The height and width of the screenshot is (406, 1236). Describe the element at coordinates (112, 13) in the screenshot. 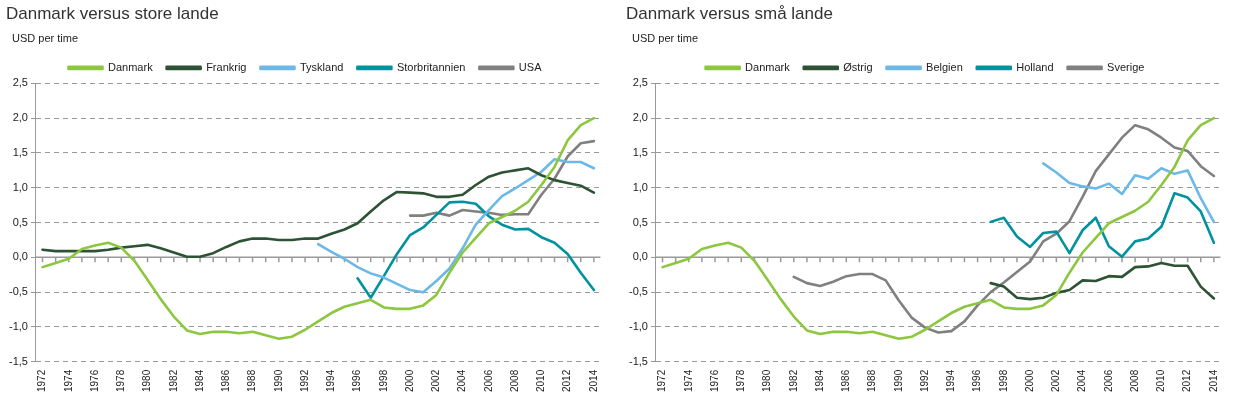

I see `chart-title: Danmark versus store lande` at that location.